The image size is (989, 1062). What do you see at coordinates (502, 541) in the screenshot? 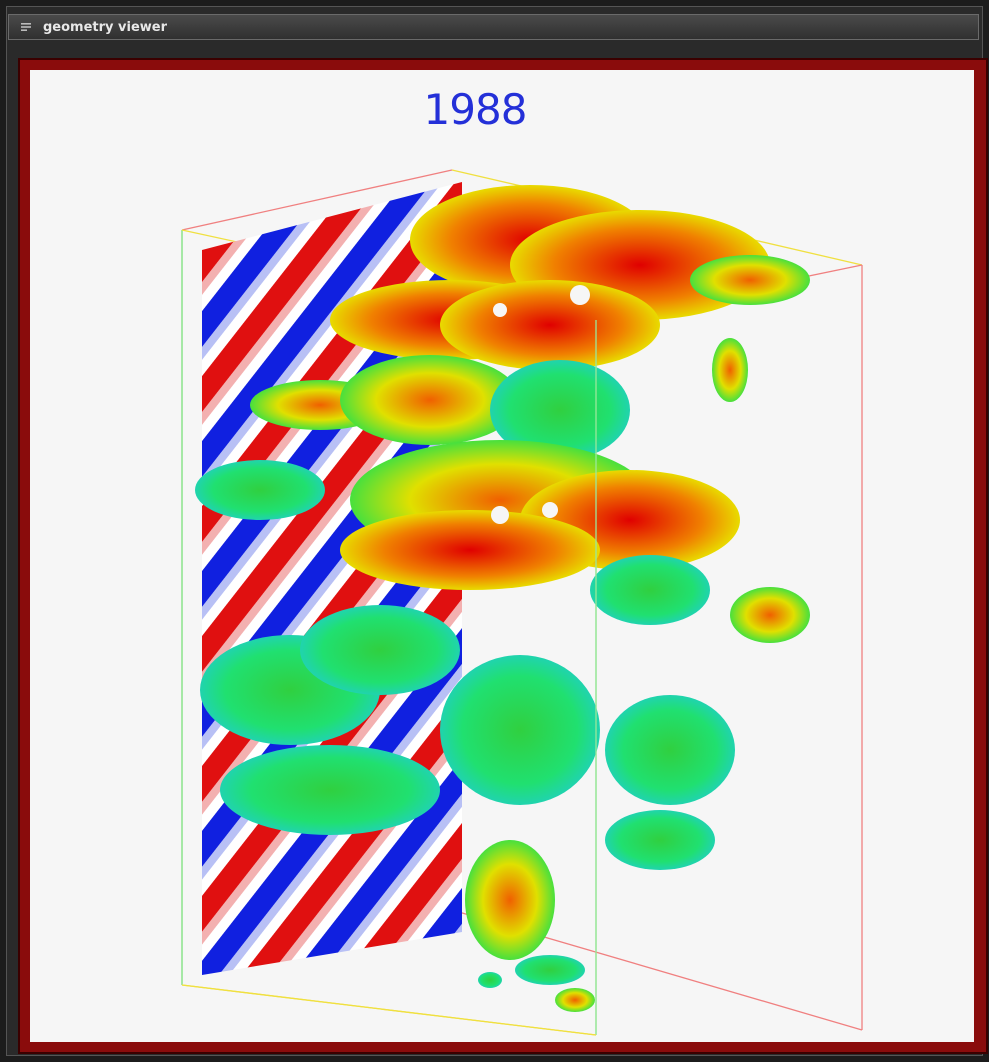
I see `geobody-middle` at bounding box center [502, 541].